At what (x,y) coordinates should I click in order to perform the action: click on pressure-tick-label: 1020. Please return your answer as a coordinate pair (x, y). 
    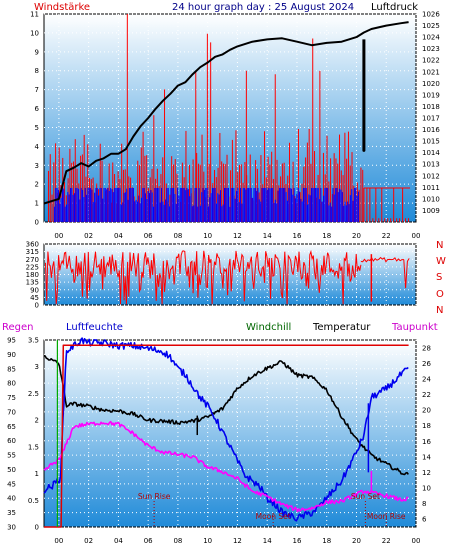
    Looking at the image, I should click on (431, 84).